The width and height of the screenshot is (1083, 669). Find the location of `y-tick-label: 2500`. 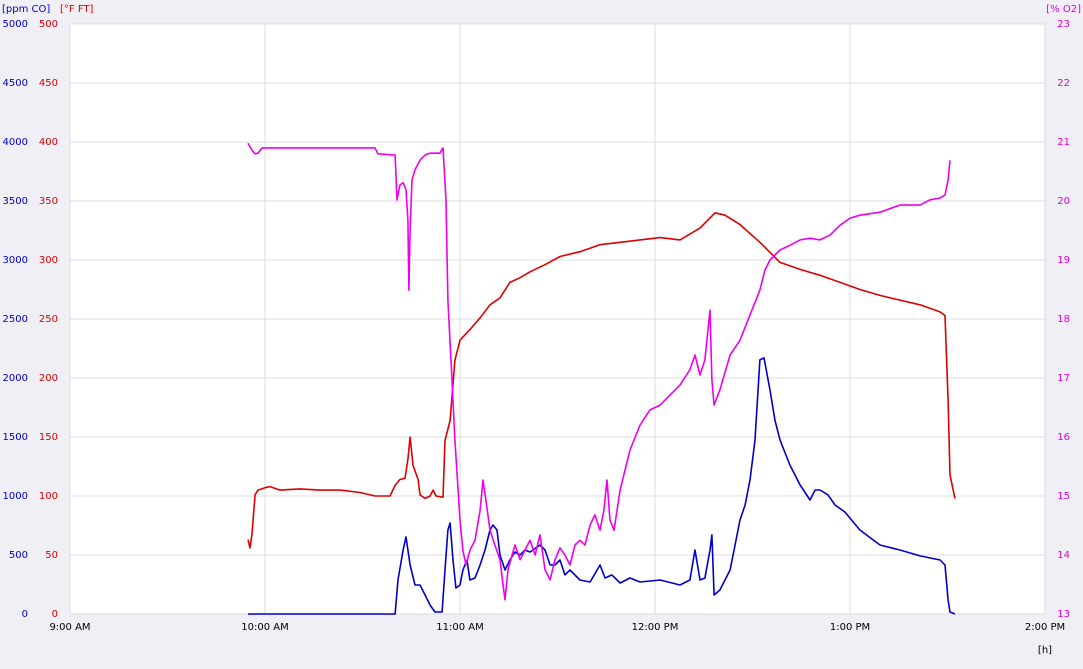

y-tick-label: 2500 is located at coordinates (15, 319).